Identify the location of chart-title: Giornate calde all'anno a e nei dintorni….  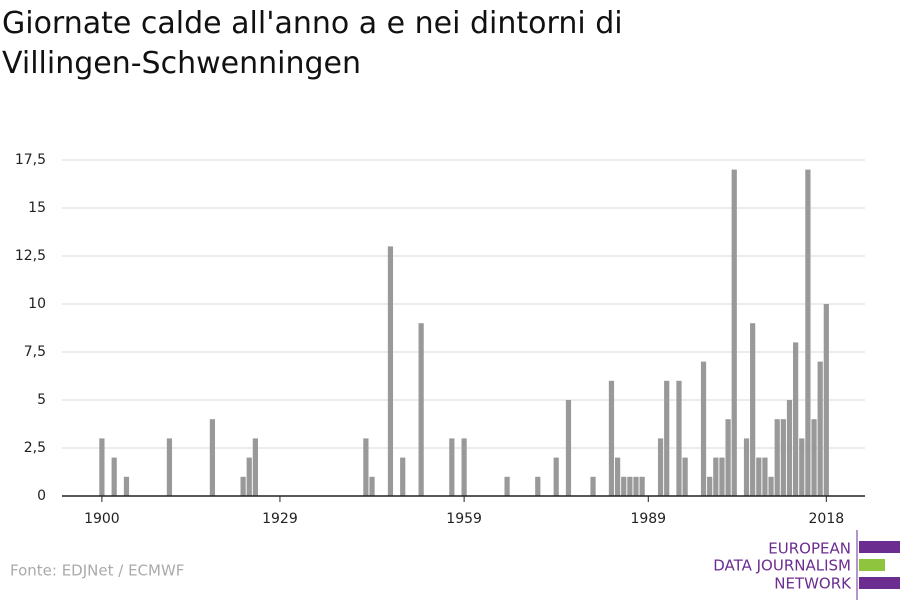
(312, 43).